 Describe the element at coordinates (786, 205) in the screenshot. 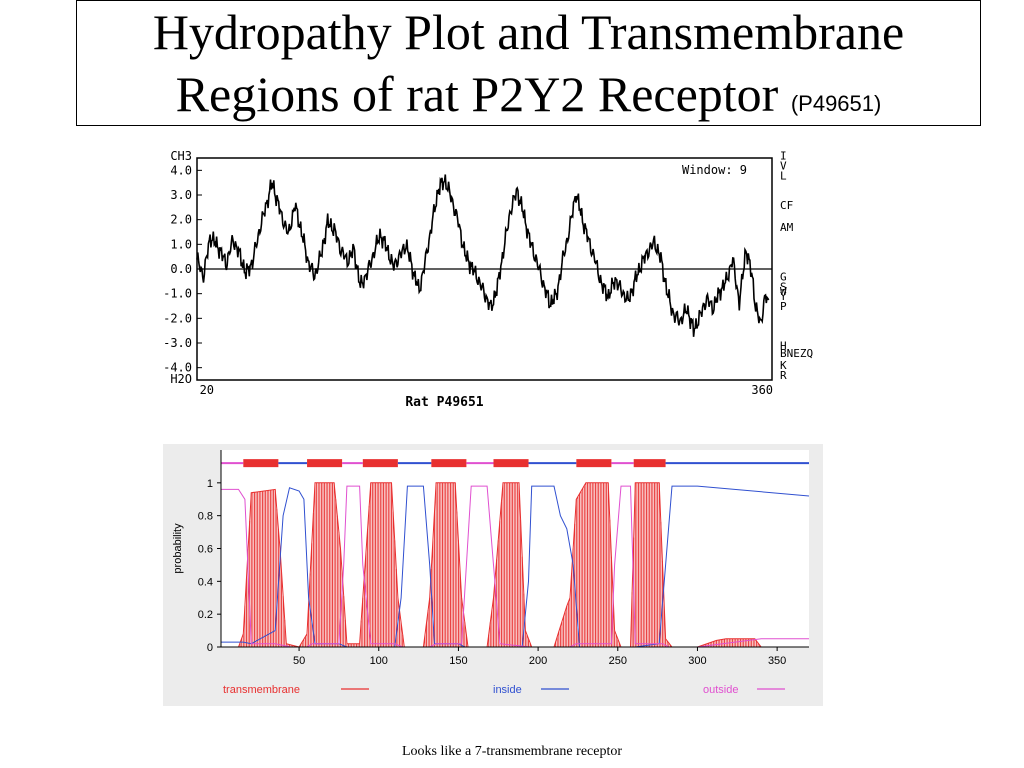

I see `amino-acid-label: CF` at that location.